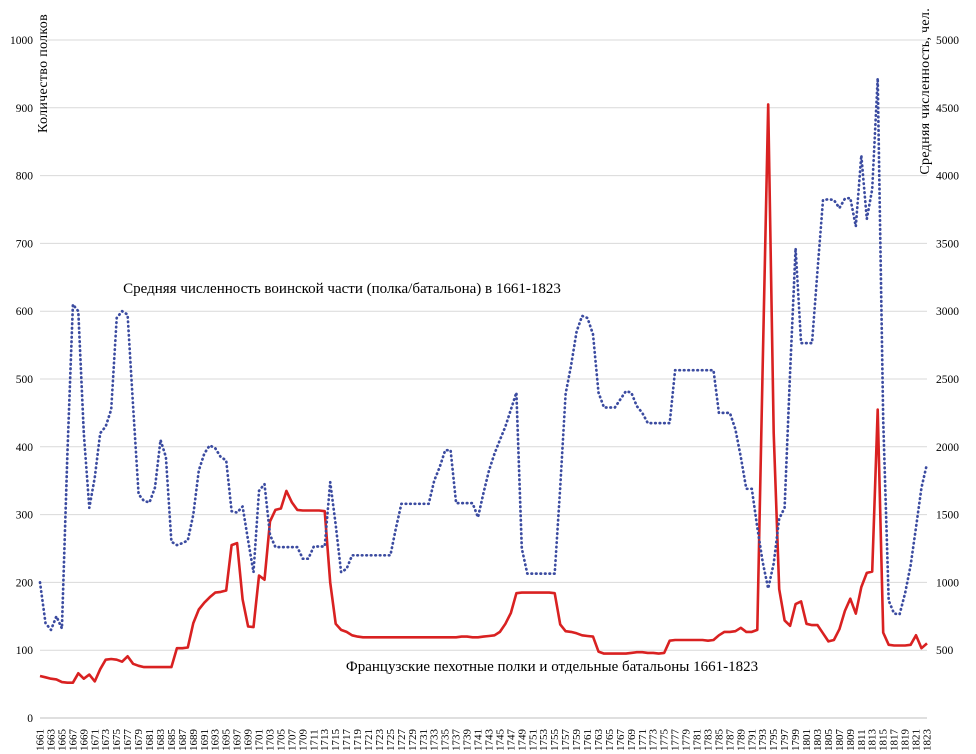 The width and height of the screenshot is (976, 754). Describe the element at coordinates (25, 651) in the screenshot. I see `left-axis-tick-label: 100` at that location.